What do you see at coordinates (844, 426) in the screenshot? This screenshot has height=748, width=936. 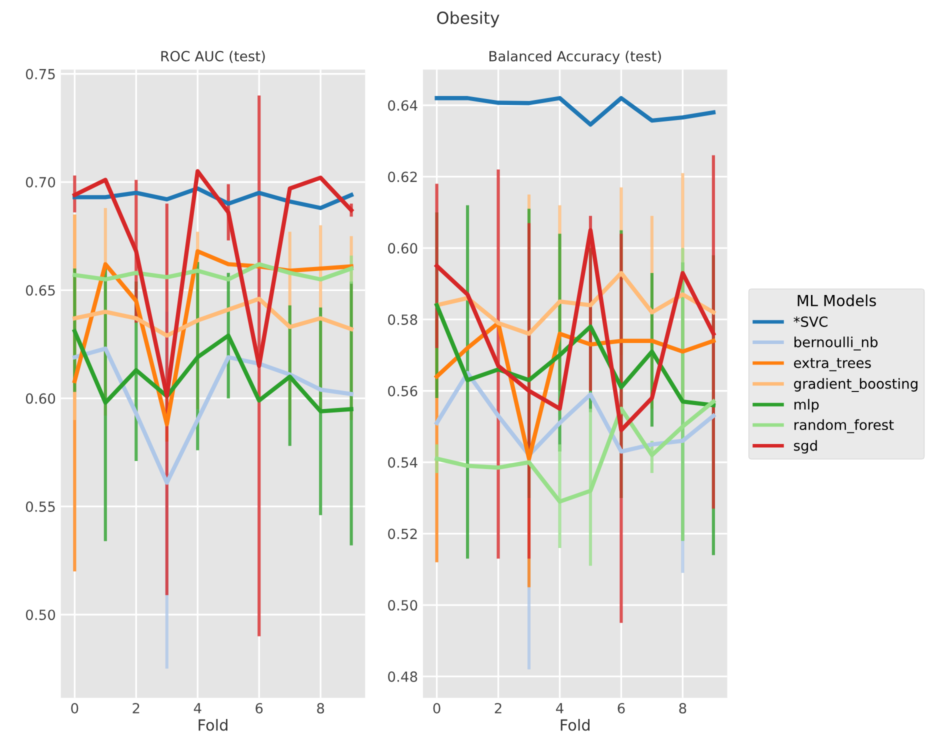 I see `legend-label: random_forest` at bounding box center [844, 426].